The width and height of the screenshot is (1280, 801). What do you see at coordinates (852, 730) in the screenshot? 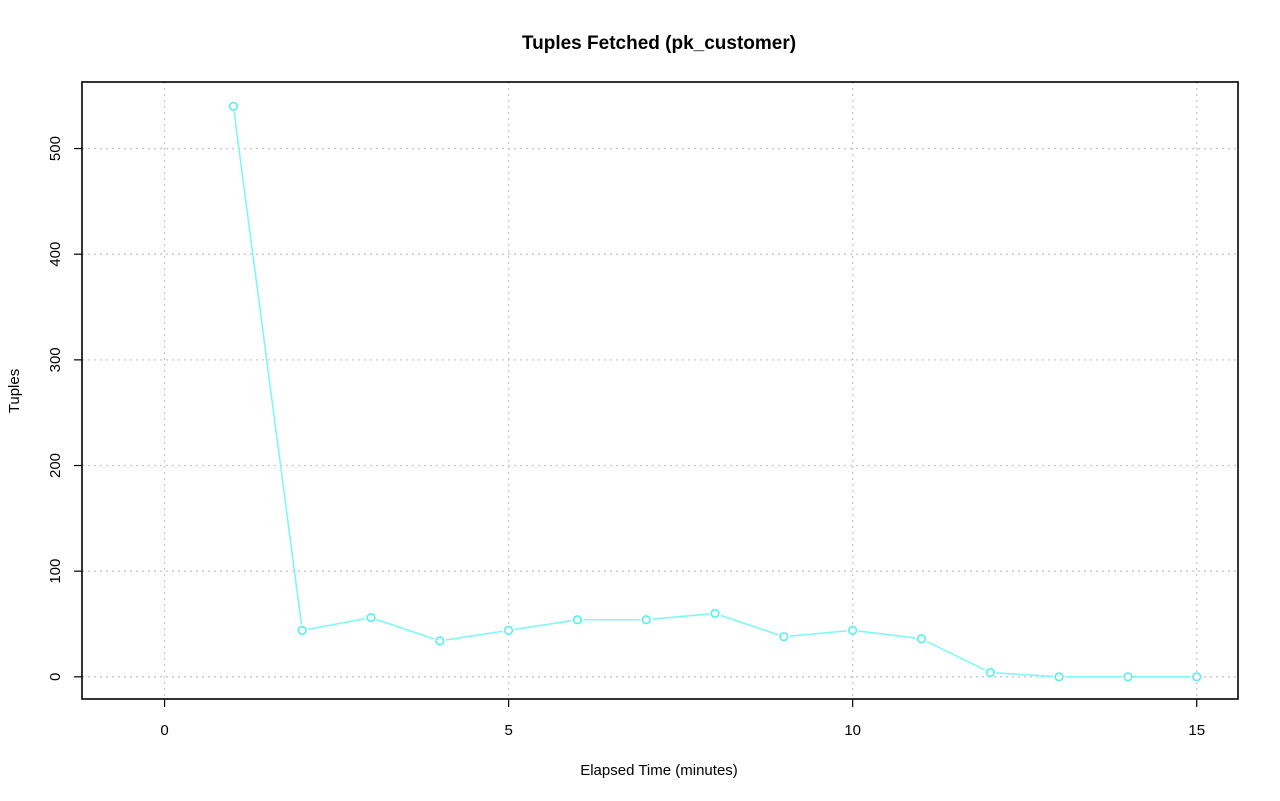
I see `x-tick-label: 10` at bounding box center [852, 730].